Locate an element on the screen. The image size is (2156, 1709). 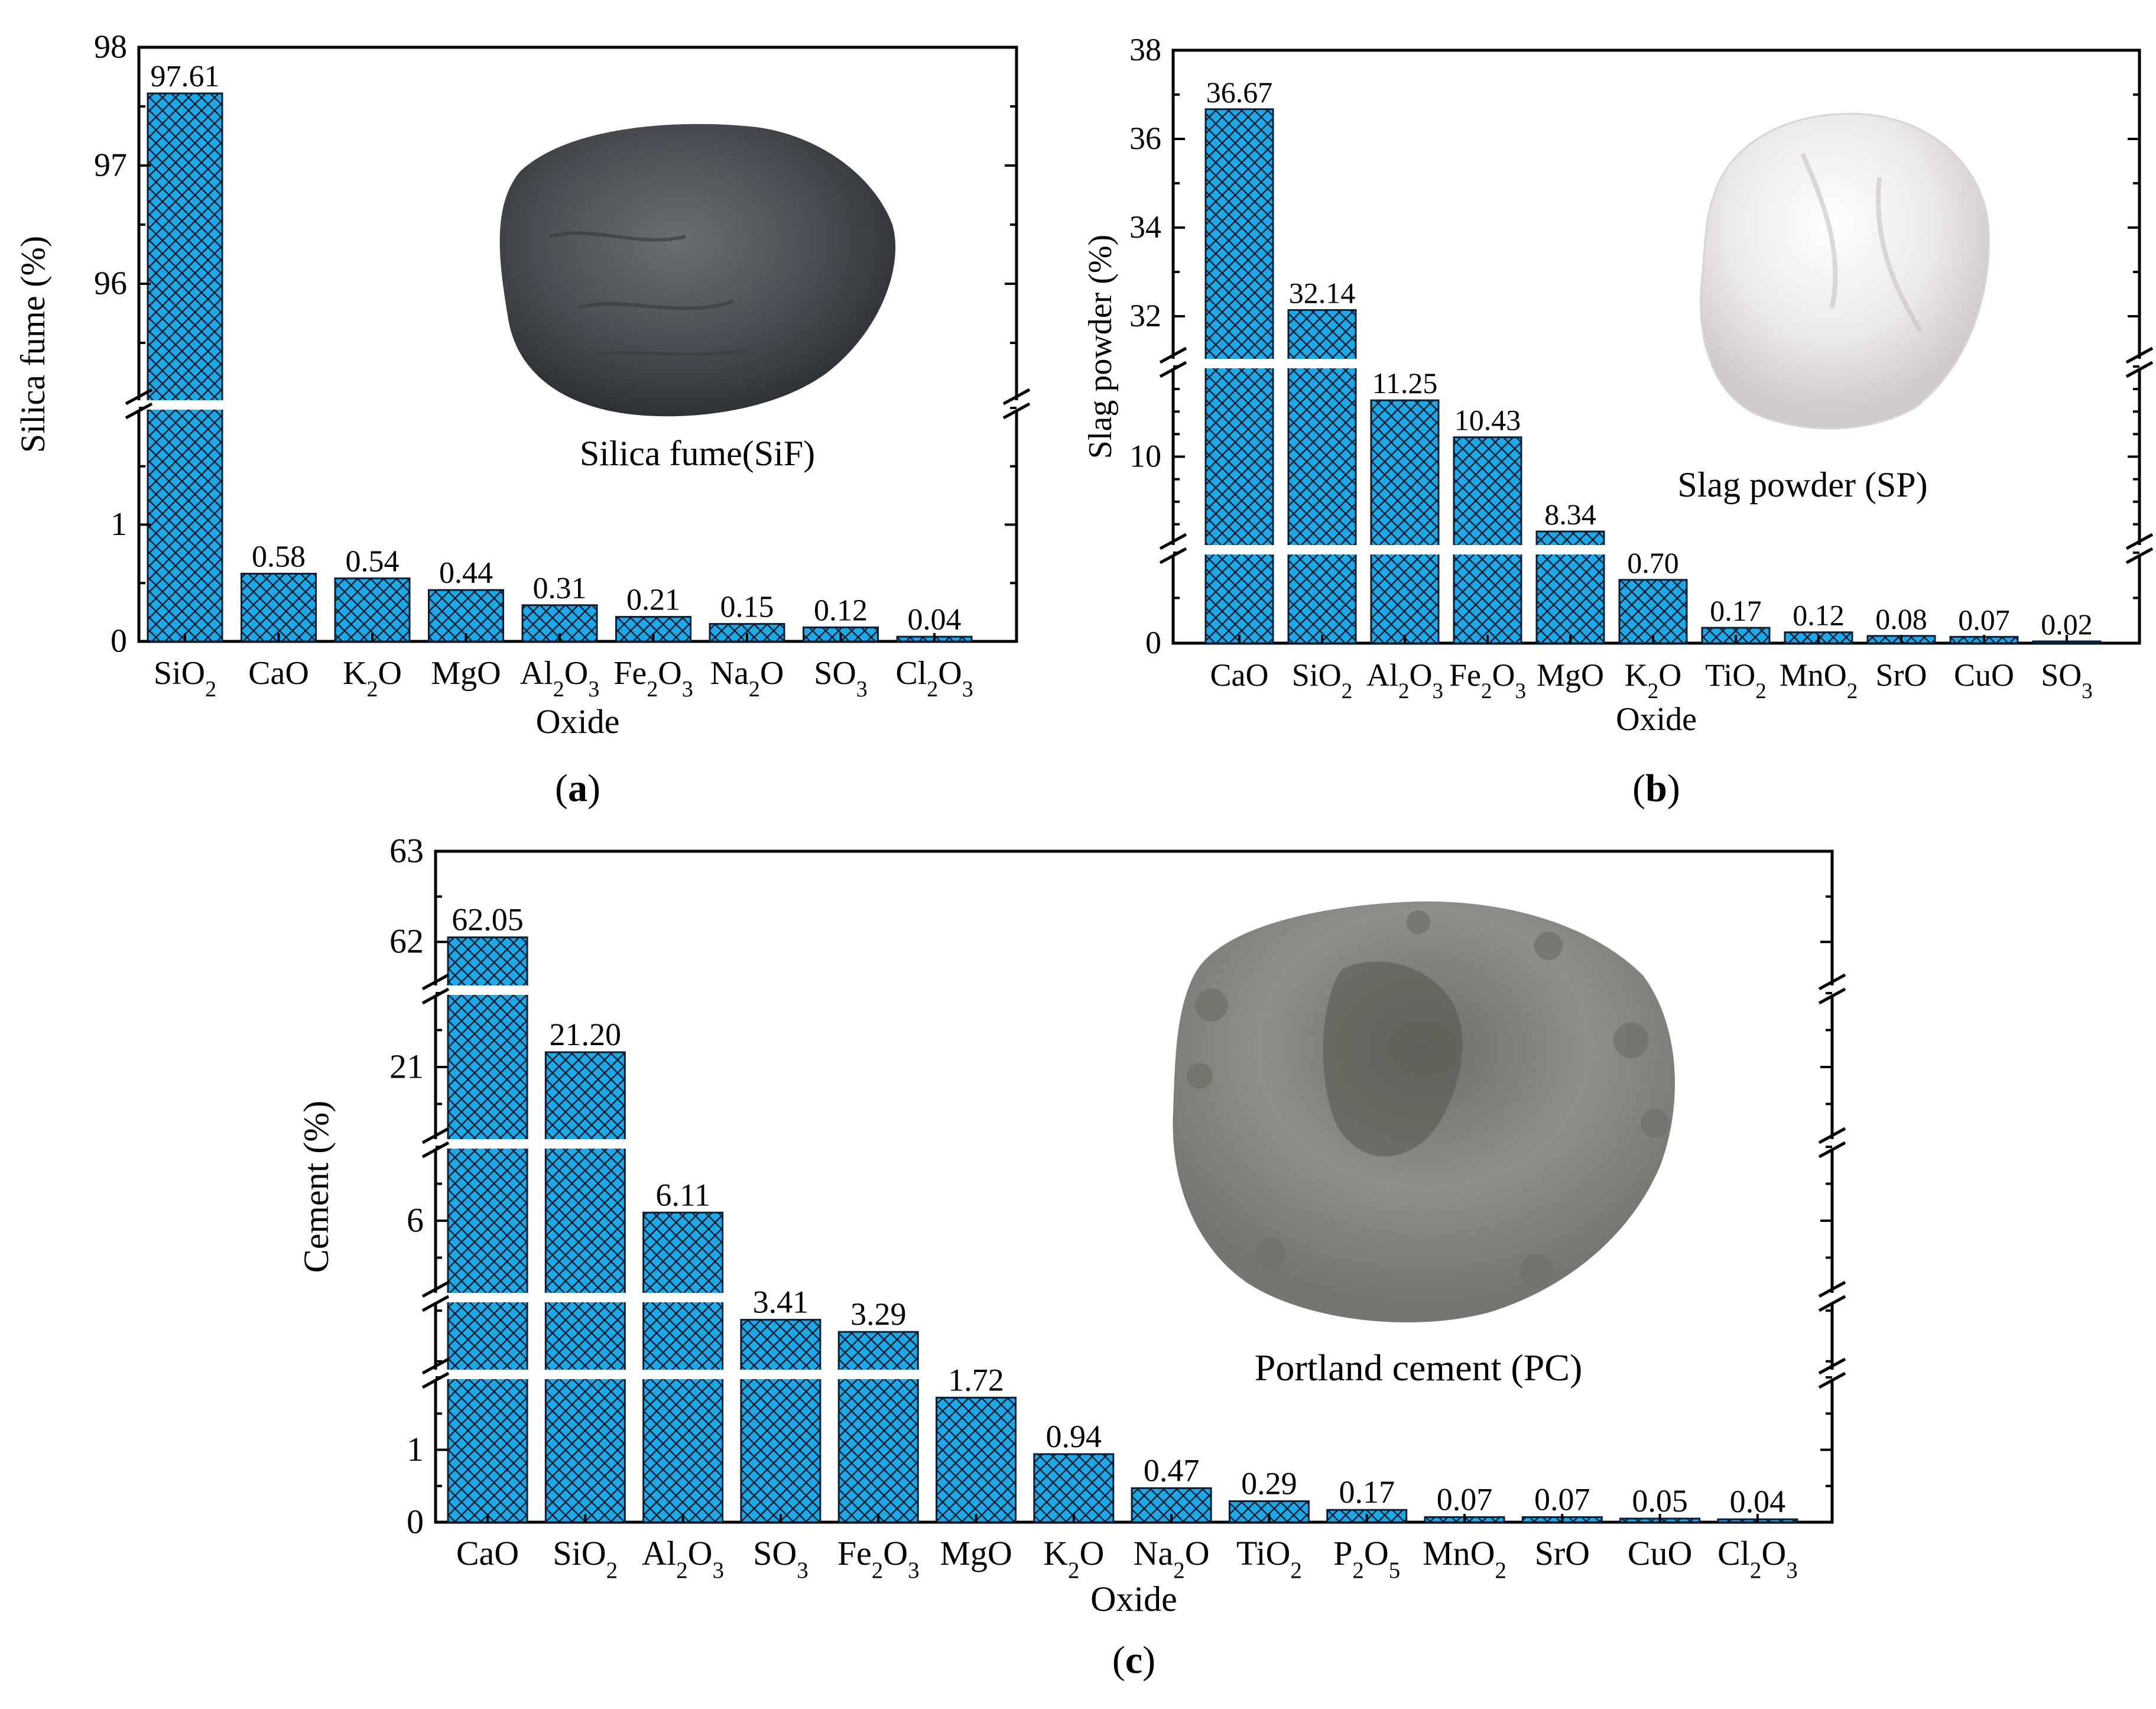
inset-caption-c: Portland cement (PC) is located at coordinates (1419, 1368).